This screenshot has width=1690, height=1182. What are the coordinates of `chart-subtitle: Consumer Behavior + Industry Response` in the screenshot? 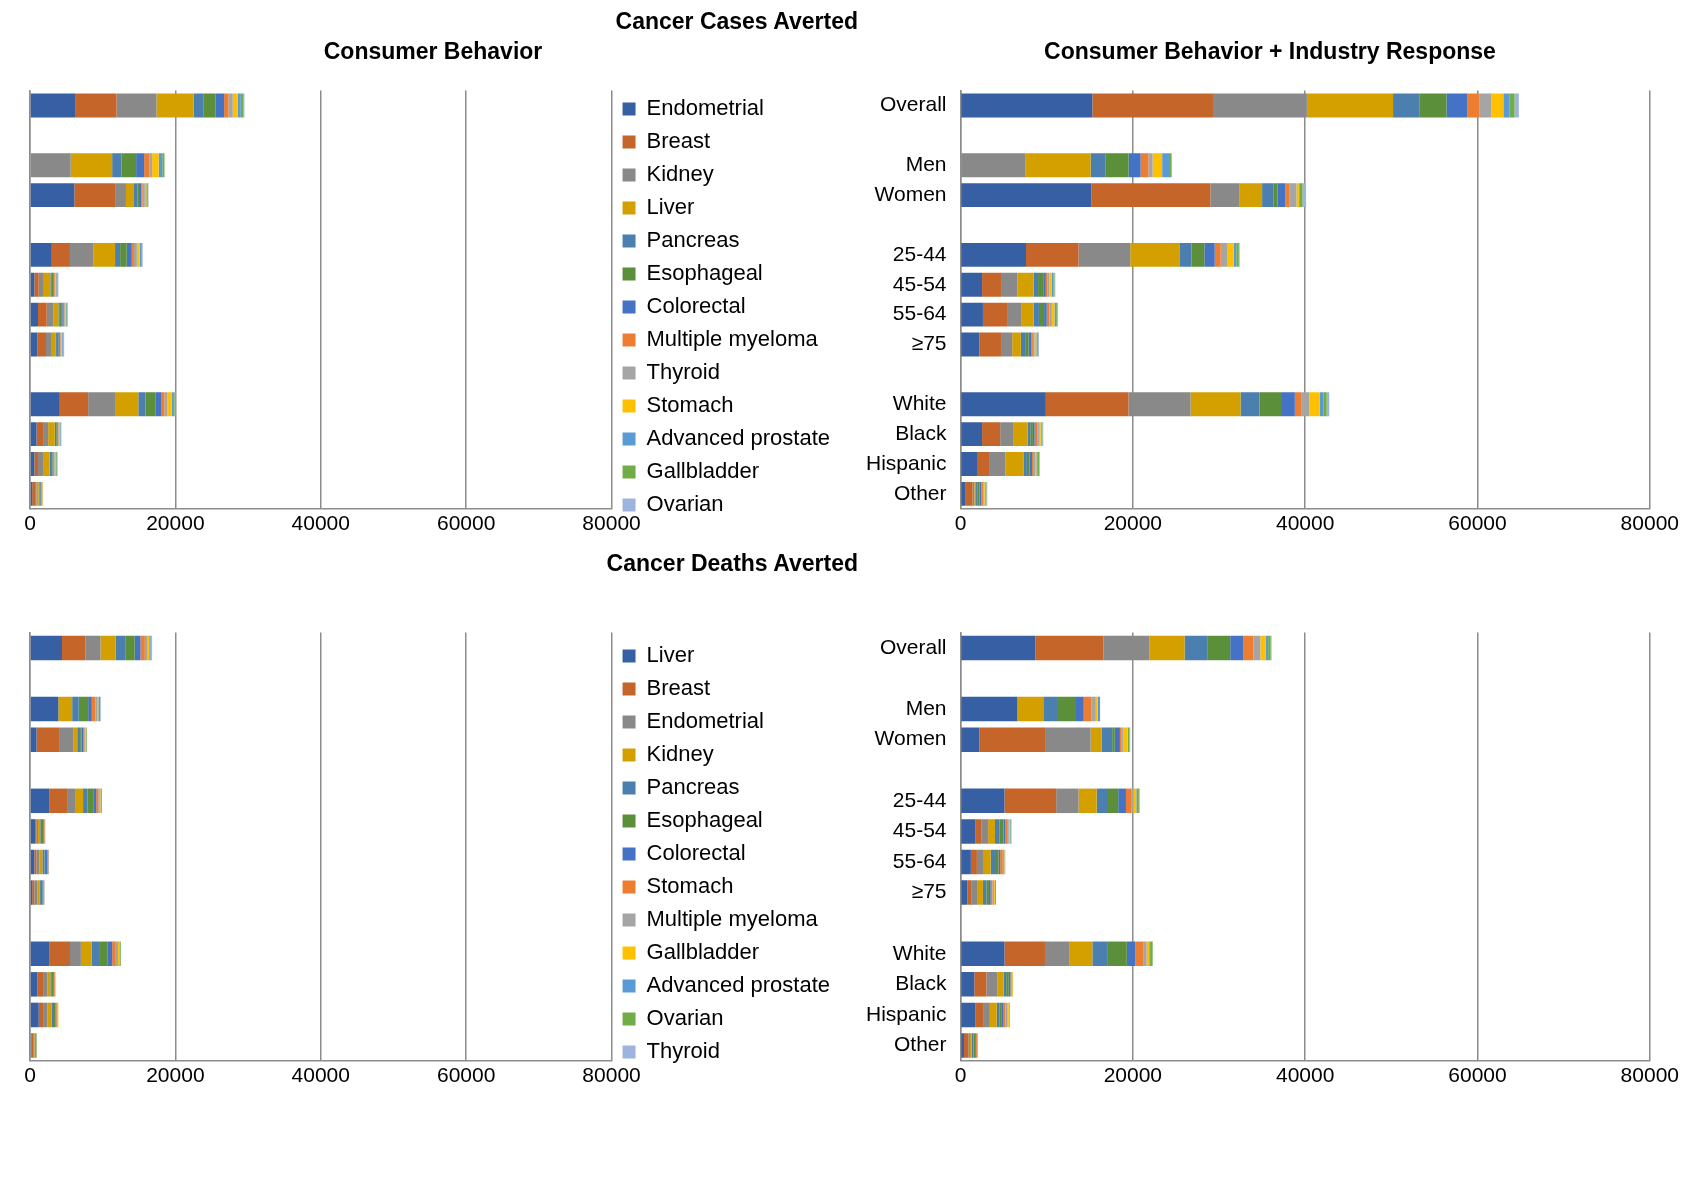 It's located at (1270, 51).